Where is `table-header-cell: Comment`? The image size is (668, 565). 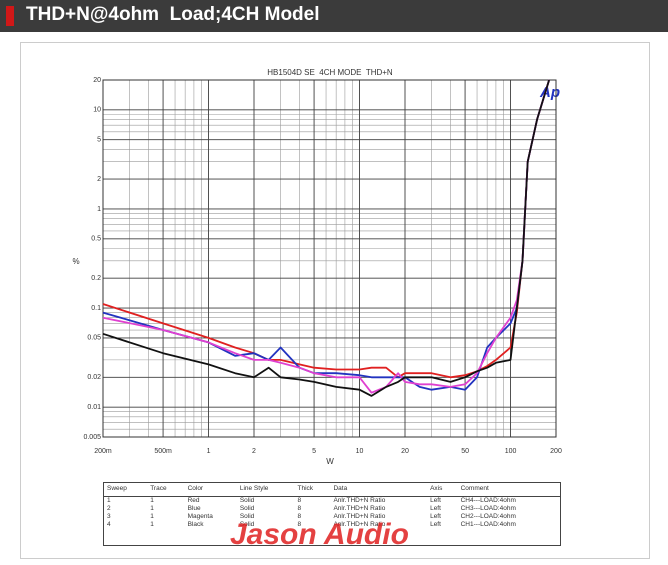 table-header-cell: Comment is located at coordinates (508, 490).